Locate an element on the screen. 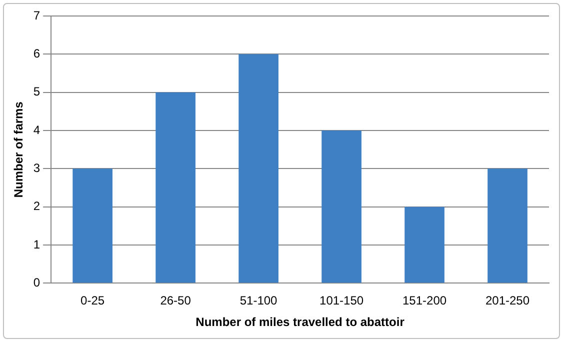 The height and width of the screenshot is (344, 565). y-tick-label: 6 is located at coordinates (36, 53).